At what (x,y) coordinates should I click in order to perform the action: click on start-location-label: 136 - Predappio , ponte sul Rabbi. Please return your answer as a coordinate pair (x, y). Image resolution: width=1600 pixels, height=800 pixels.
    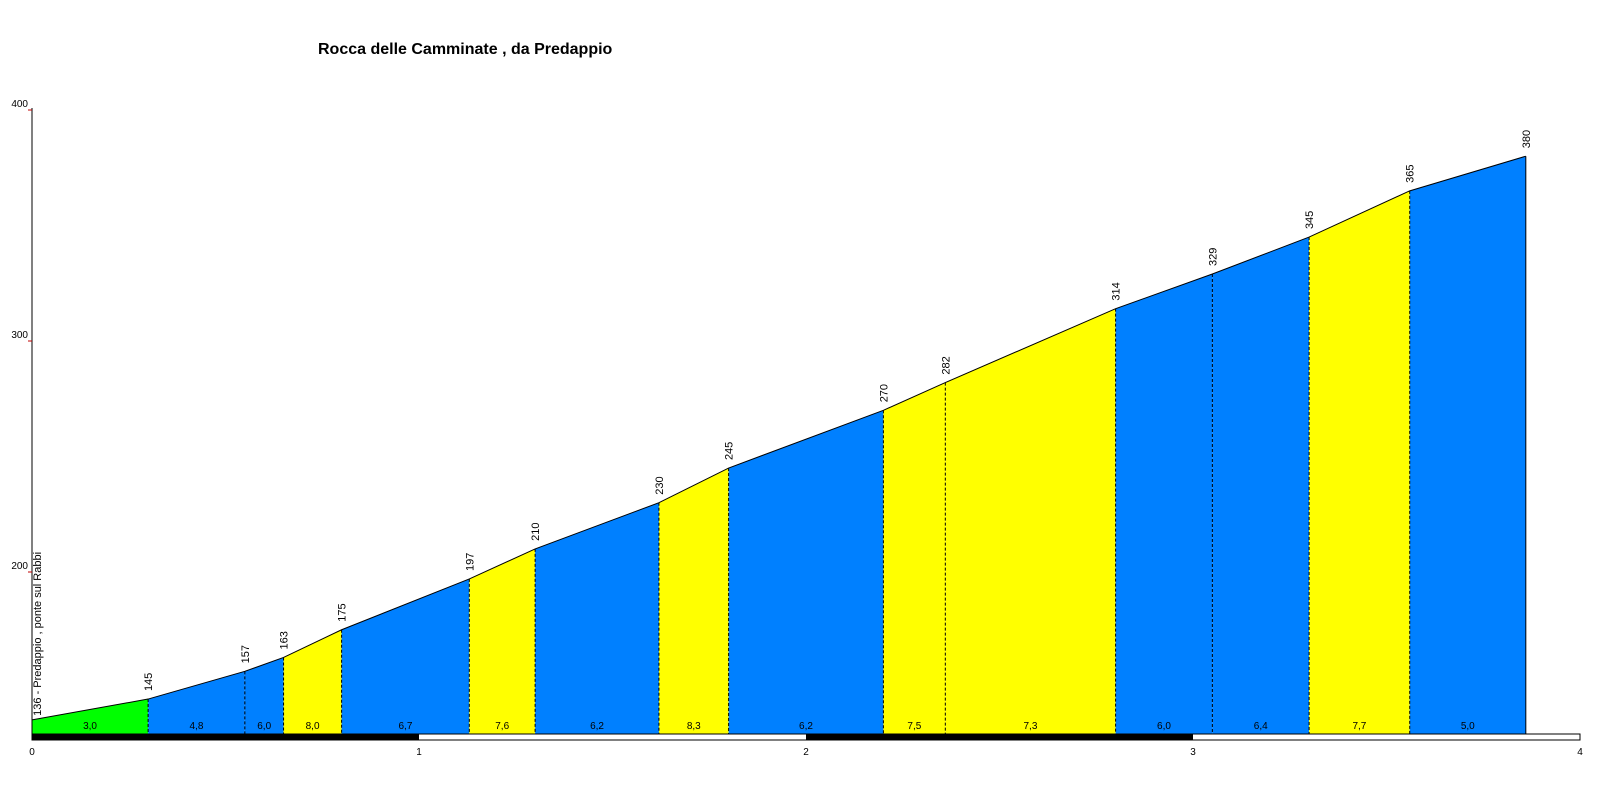
    Looking at the image, I should click on (38, 634).